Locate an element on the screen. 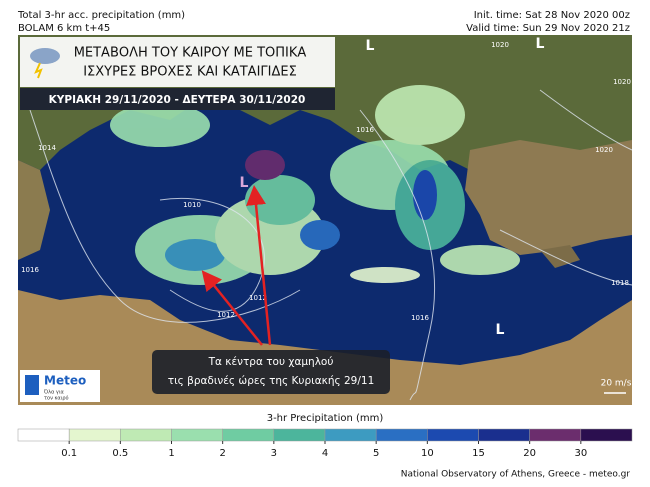 The width and height of the screenshot is (650, 487). wind-scale: 20 m/s is located at coordinates (616, 384).